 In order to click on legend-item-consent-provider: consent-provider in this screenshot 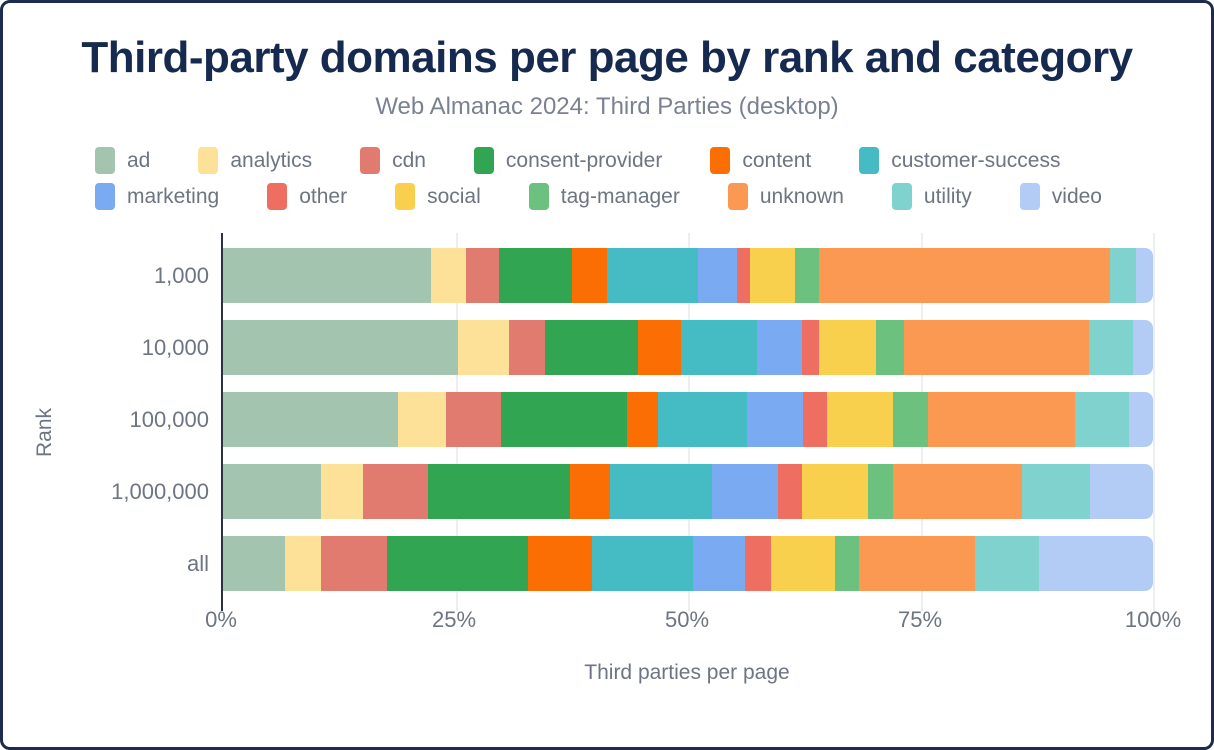, I will do `click(567, 160)`.